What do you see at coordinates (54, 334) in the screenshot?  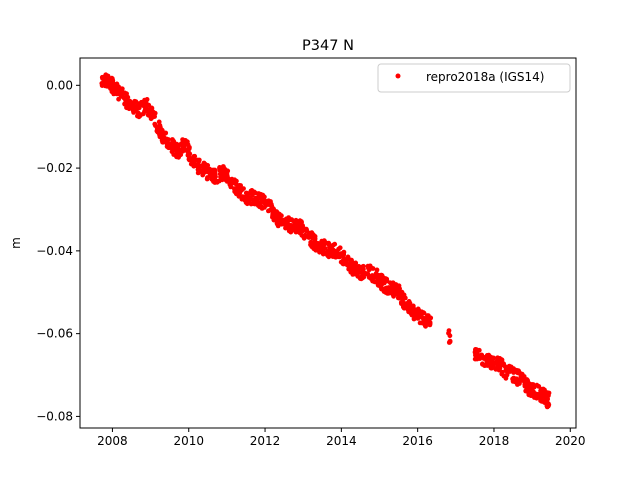 I see `y-tick-label: −0.06` at bounding box center [54, 334].